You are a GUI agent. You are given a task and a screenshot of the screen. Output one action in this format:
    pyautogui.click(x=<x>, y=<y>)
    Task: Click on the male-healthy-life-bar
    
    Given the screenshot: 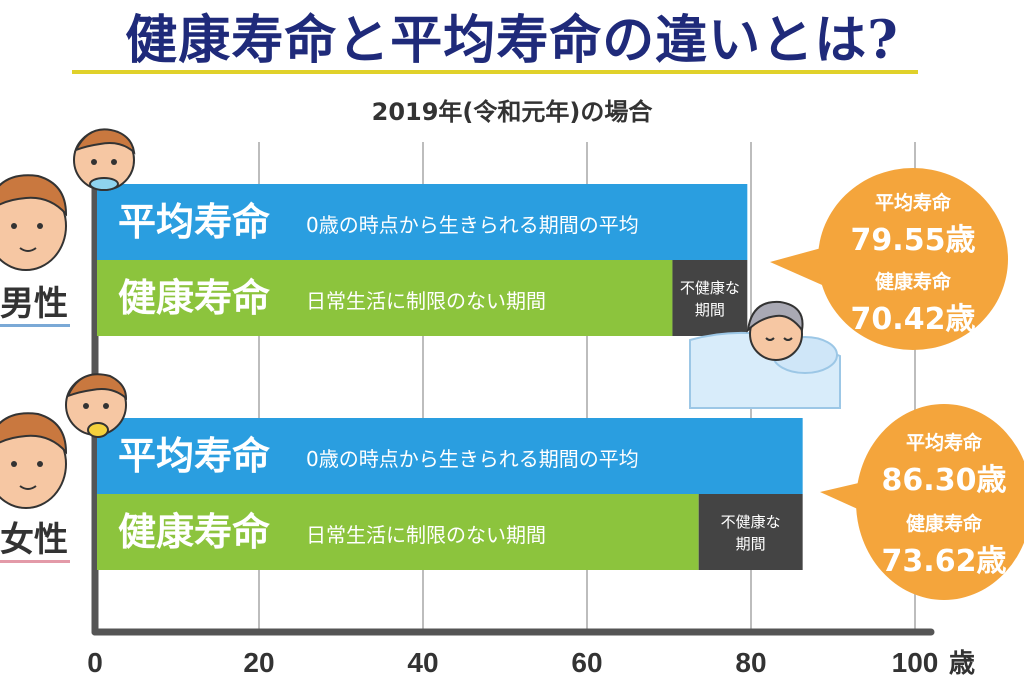 What is the action you would take?
    pyautogui.click(x=385, y=298)
    